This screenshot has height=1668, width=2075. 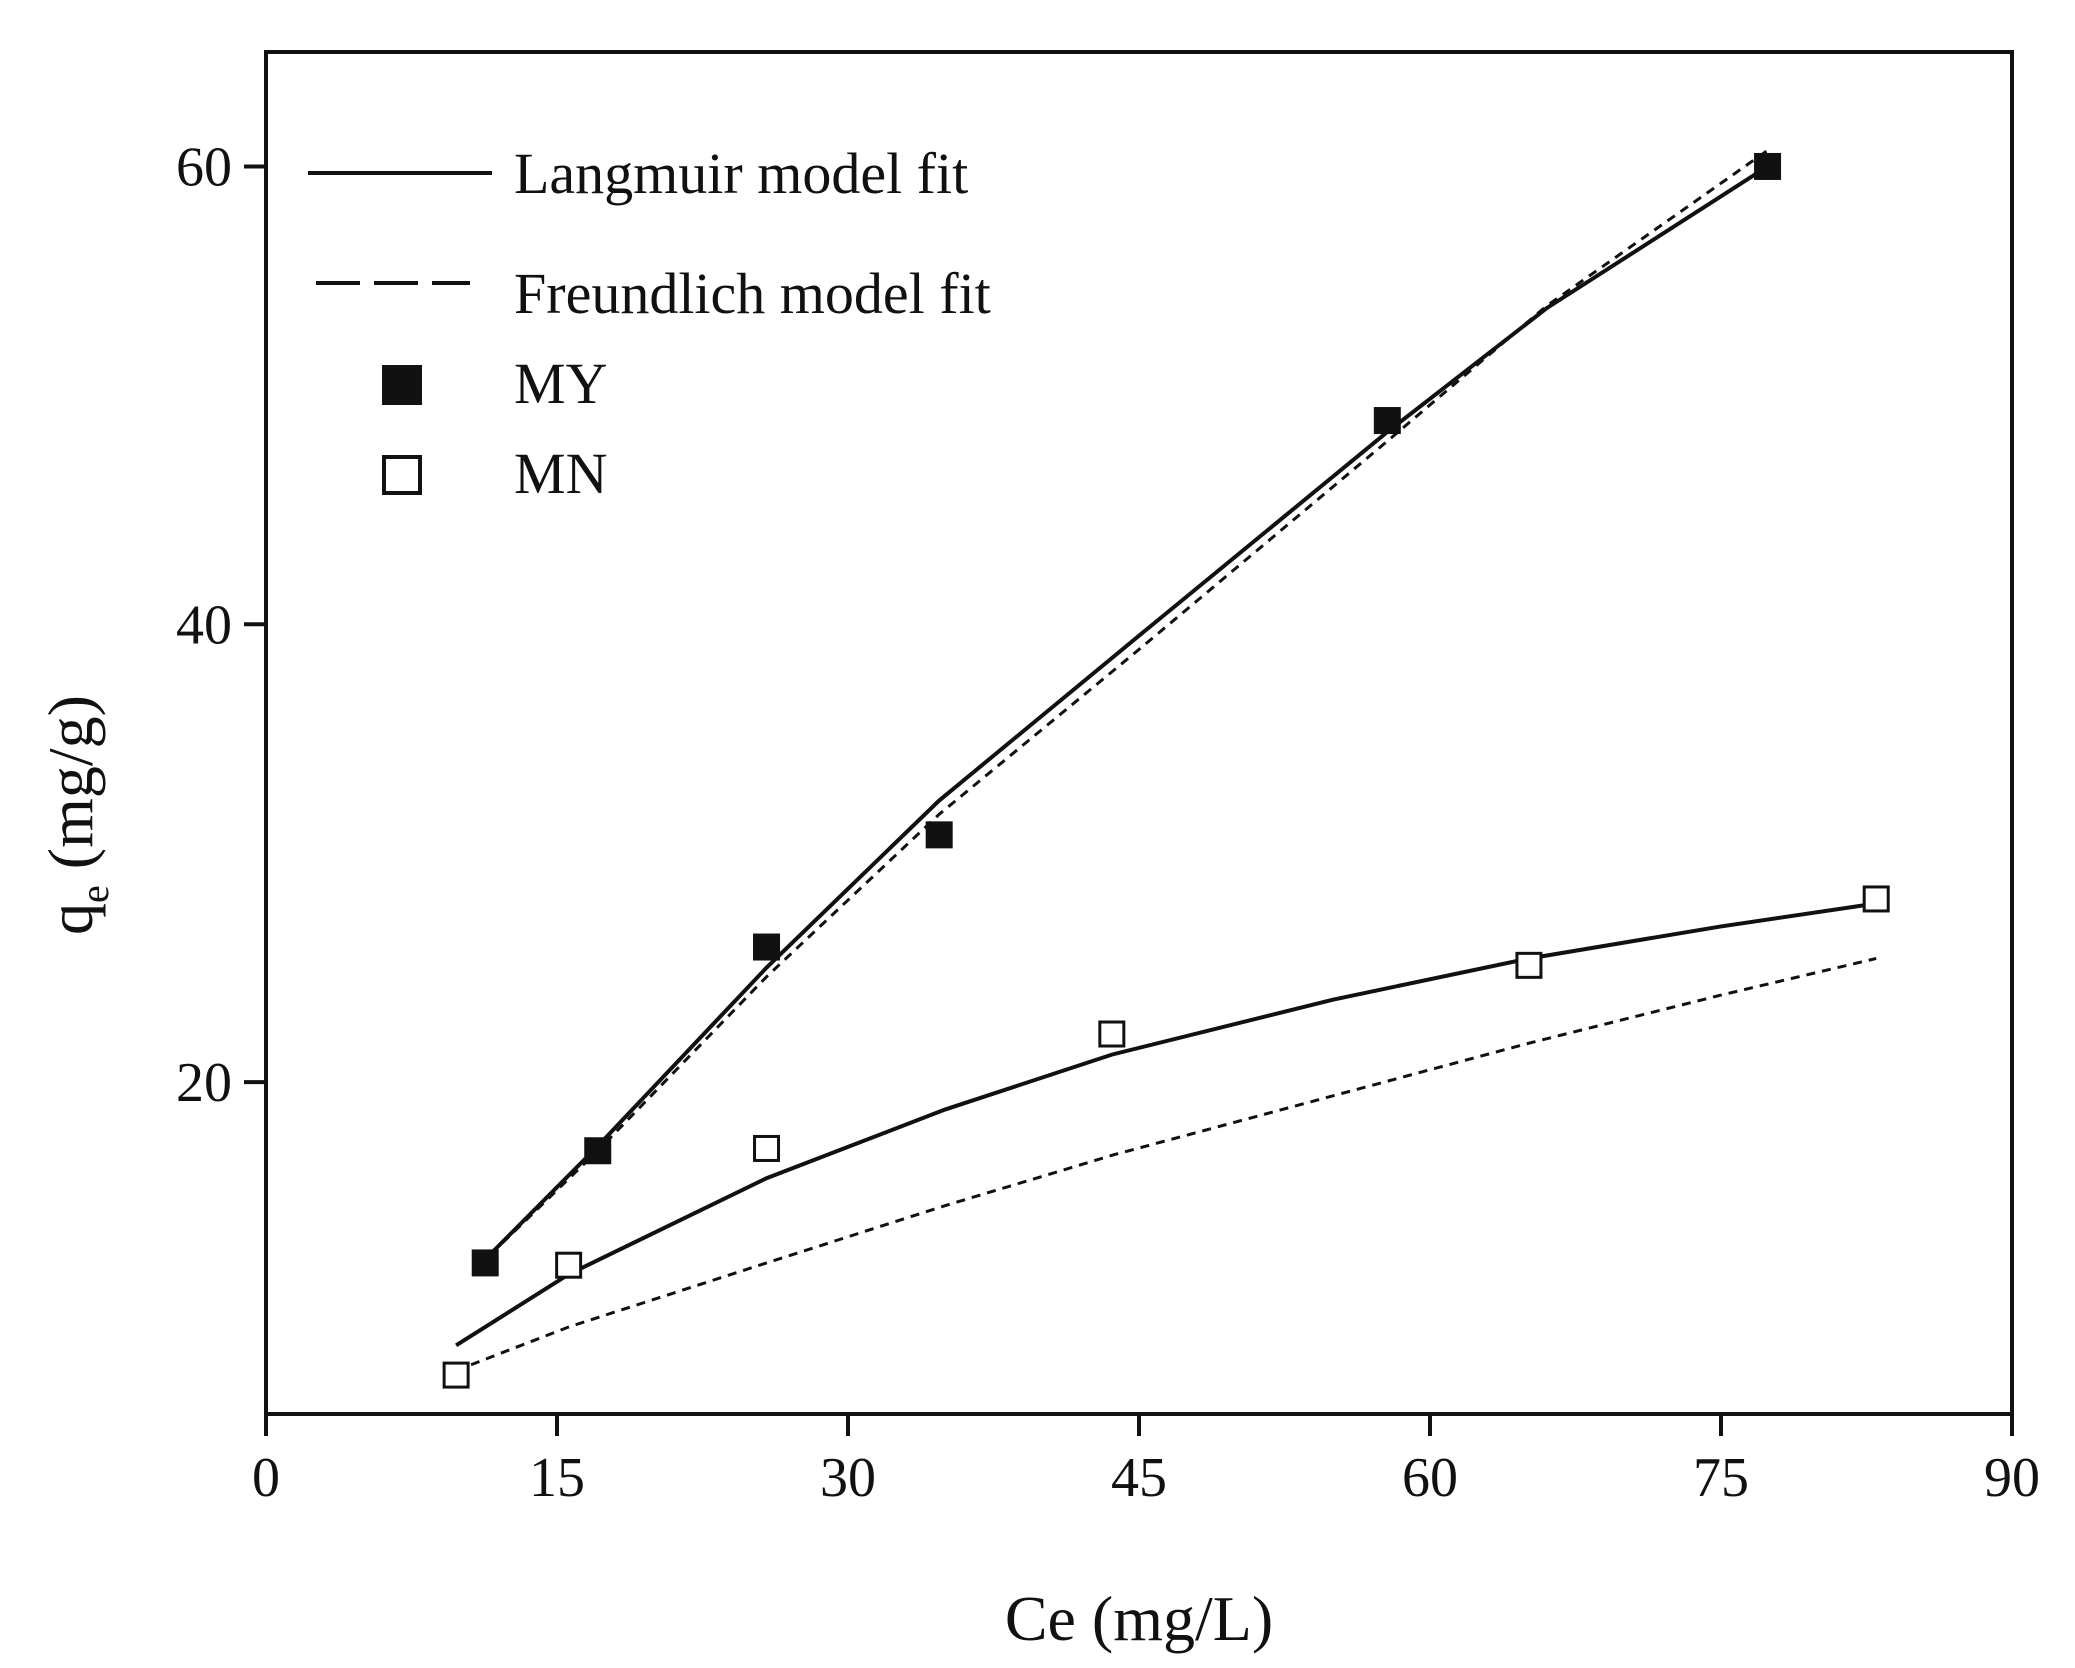 What do you see at coordinates (266, 1478) in the screenshot?
I see `x-tick-label: 0` at bounding box center [266, 1478].